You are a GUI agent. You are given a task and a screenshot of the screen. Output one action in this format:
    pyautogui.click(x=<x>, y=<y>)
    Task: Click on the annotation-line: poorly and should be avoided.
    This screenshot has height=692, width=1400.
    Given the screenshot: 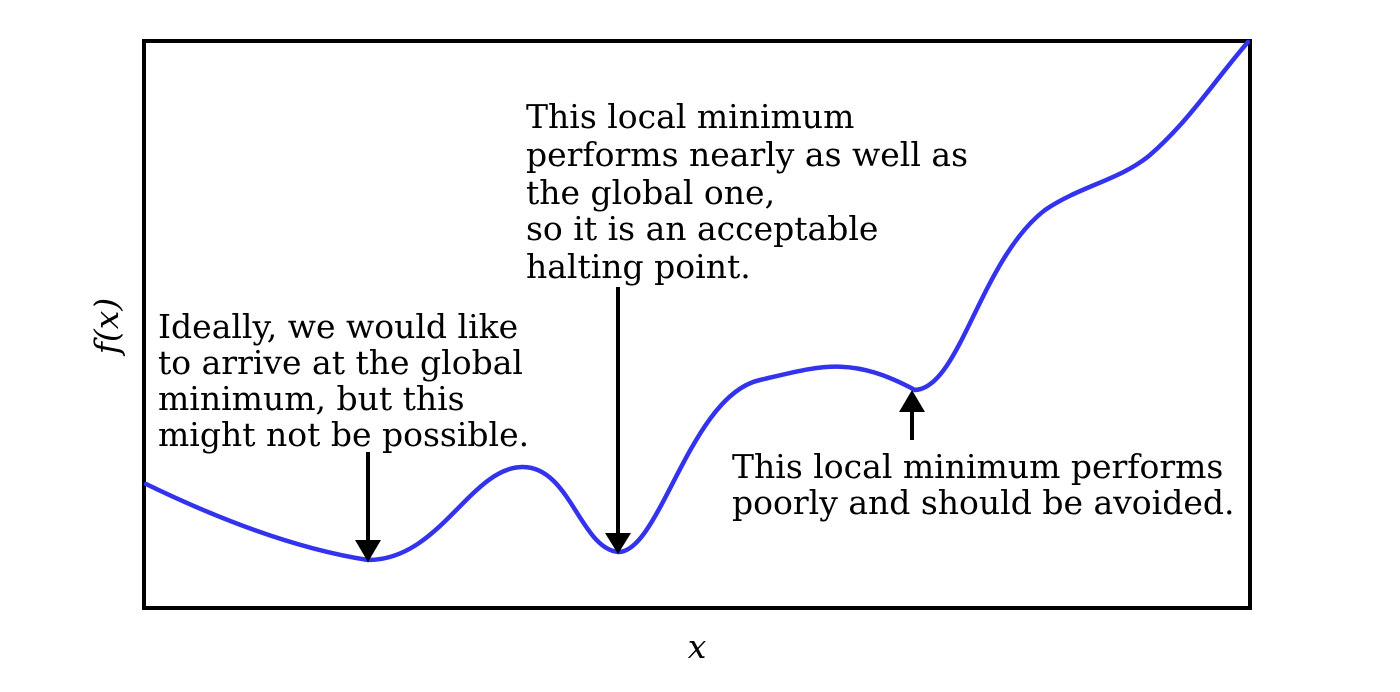 What is the action you would take?
    pyautogui.click(x=983, y=502)
    